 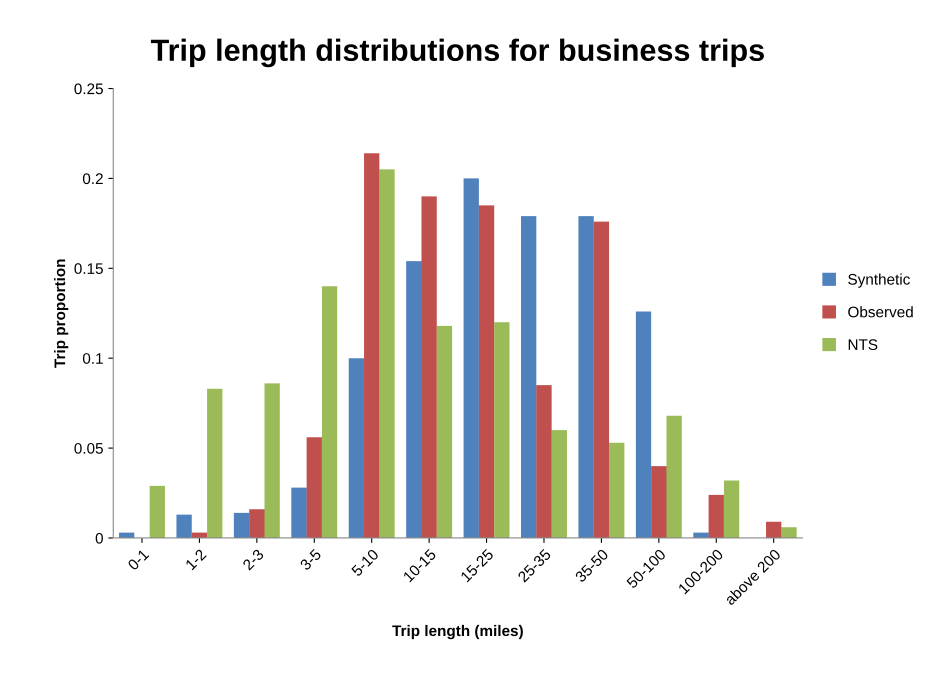 What do you see at coordinates (92, 358) in the screenshot?
I see `y-tick-label: 0.1` at bounding box center [92, 358].